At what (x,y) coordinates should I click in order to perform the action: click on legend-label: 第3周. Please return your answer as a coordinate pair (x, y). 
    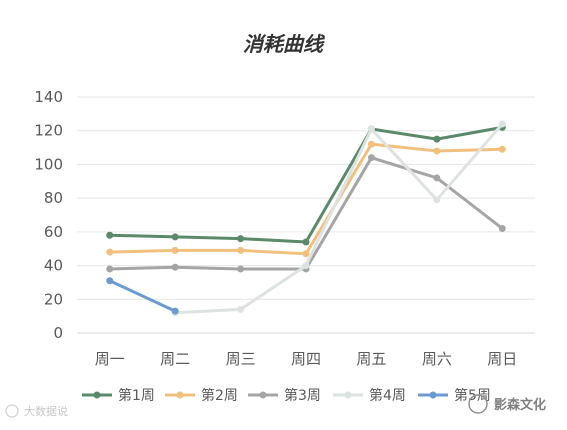
    Looking at the image, I should click on (302, 395).